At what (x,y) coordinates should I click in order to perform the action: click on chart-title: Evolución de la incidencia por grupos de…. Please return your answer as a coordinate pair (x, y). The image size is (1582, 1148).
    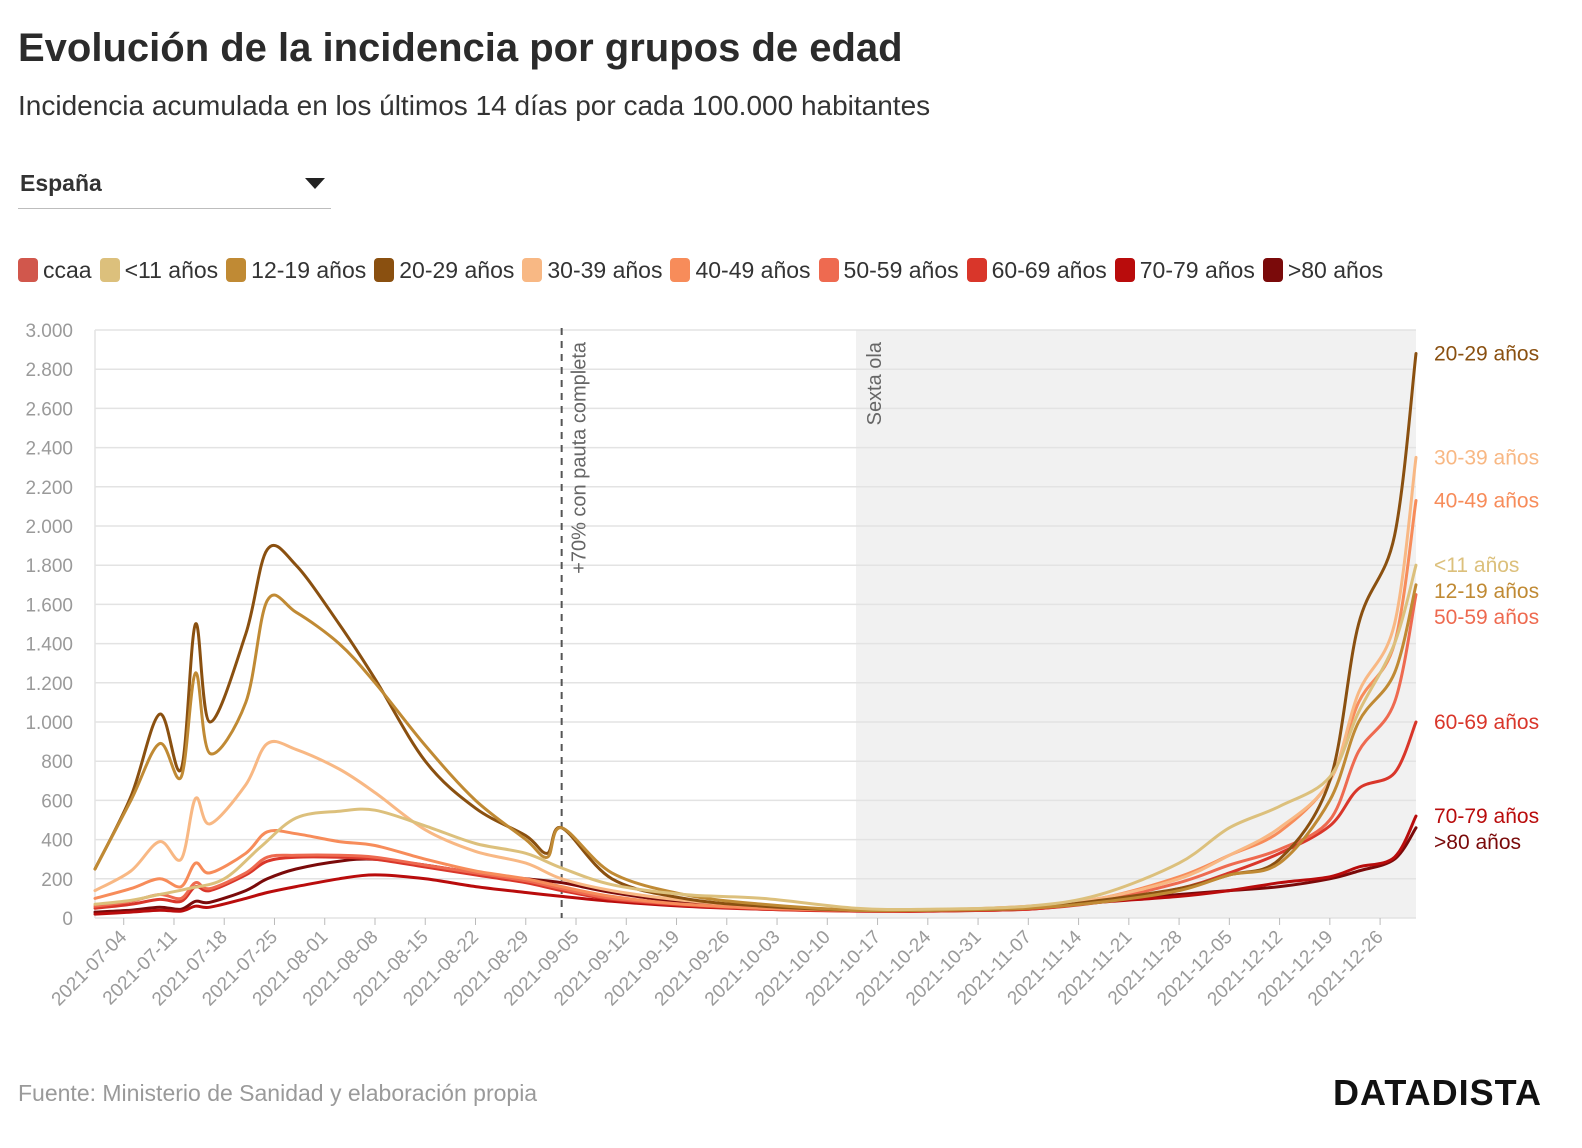
    Looking at the image, I should click on (460, 48).